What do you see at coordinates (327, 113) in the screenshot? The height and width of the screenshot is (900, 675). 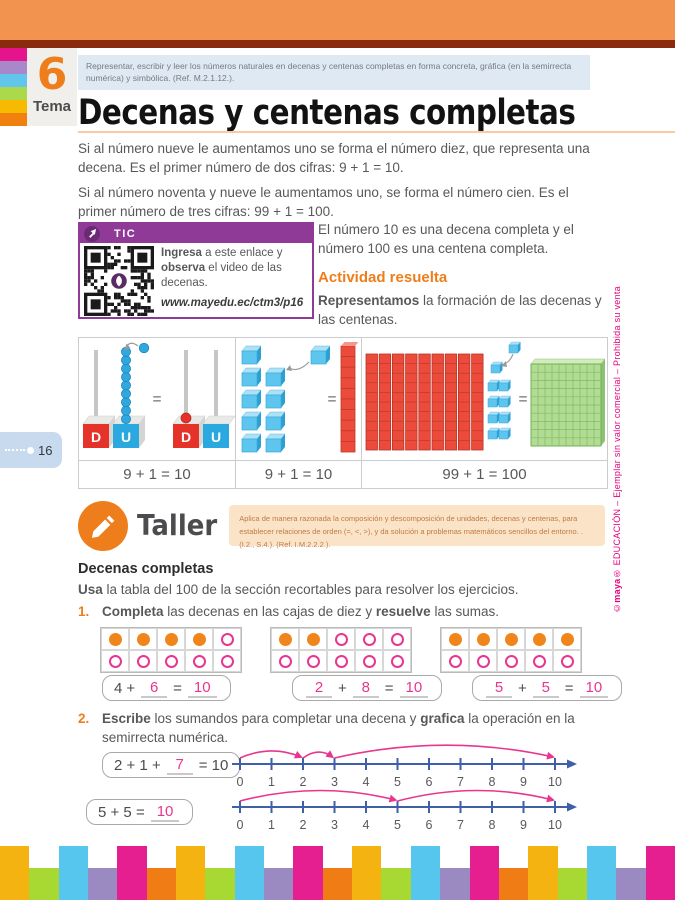 I see `page-title: Decenas y centenas completas` at bounding box center [327, 113].